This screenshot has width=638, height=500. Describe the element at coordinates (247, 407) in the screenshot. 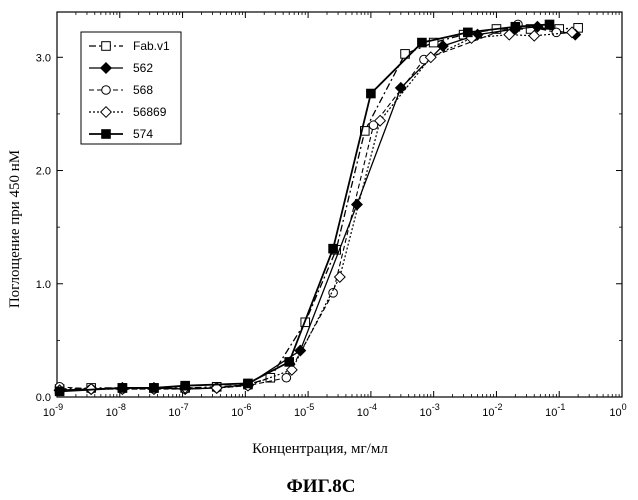

I see `x-tick-label-exponent: -6` at that location.